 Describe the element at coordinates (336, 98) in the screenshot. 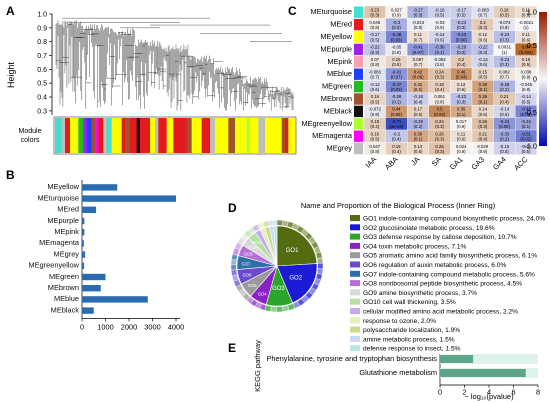

I see `heatmap-row-label: MEbrown` at that location.